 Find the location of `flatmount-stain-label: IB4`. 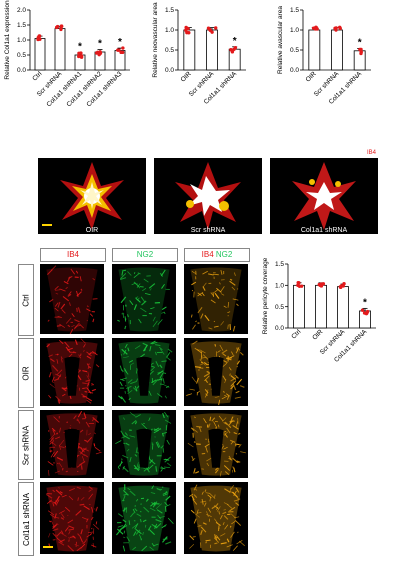

flatmount-stain-label: IB4 is located at coordinates (371, 153).